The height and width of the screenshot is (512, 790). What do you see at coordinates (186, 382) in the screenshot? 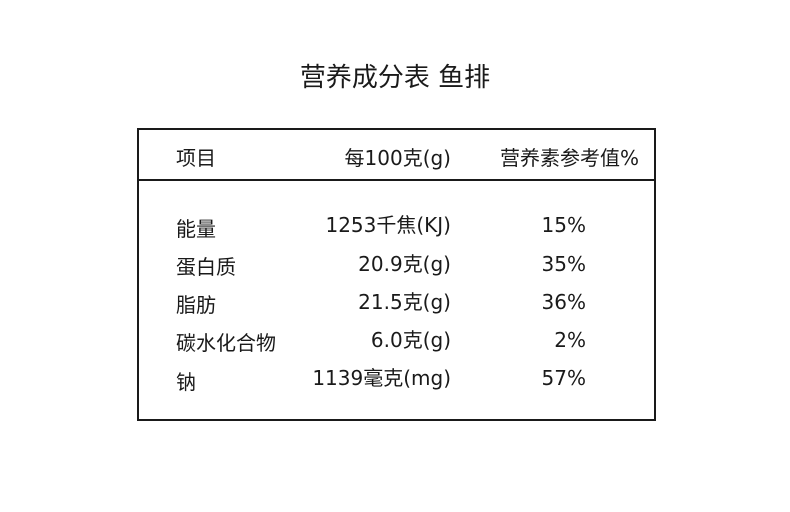
I see `row-name: 钠` at bounding box center [186, 382].